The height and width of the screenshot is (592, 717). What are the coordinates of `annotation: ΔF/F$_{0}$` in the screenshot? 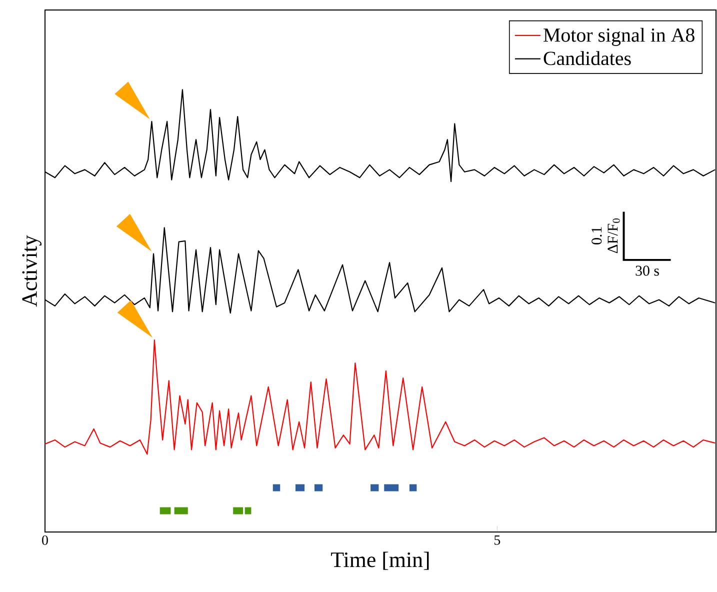 It's located at (614, 236).